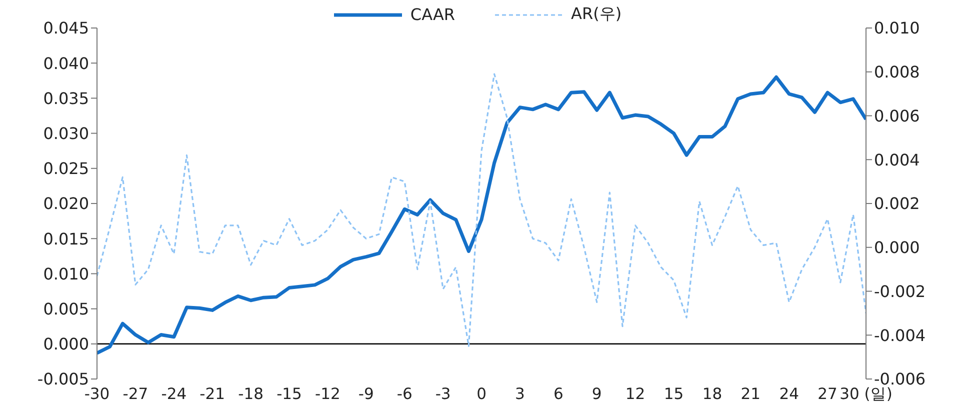 This screenshot has height=411, width=956. What do you see at coordinates (789, 394) in the screenshot?
I see `x-tick-label: 24` at bounding box center [789, 394].